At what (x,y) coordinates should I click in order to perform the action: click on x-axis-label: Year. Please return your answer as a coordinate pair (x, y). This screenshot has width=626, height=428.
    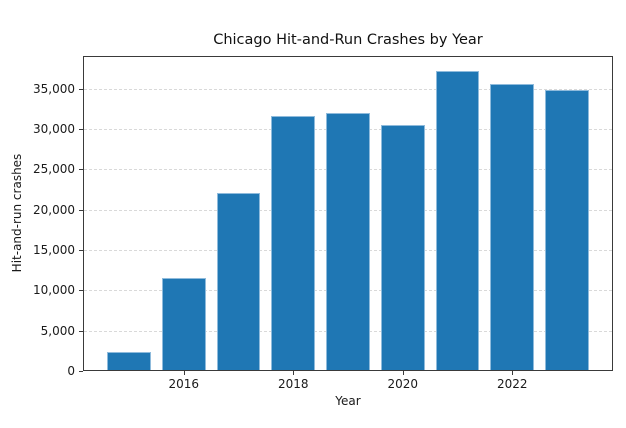
    Looking at the image, I should click on (348, 401).